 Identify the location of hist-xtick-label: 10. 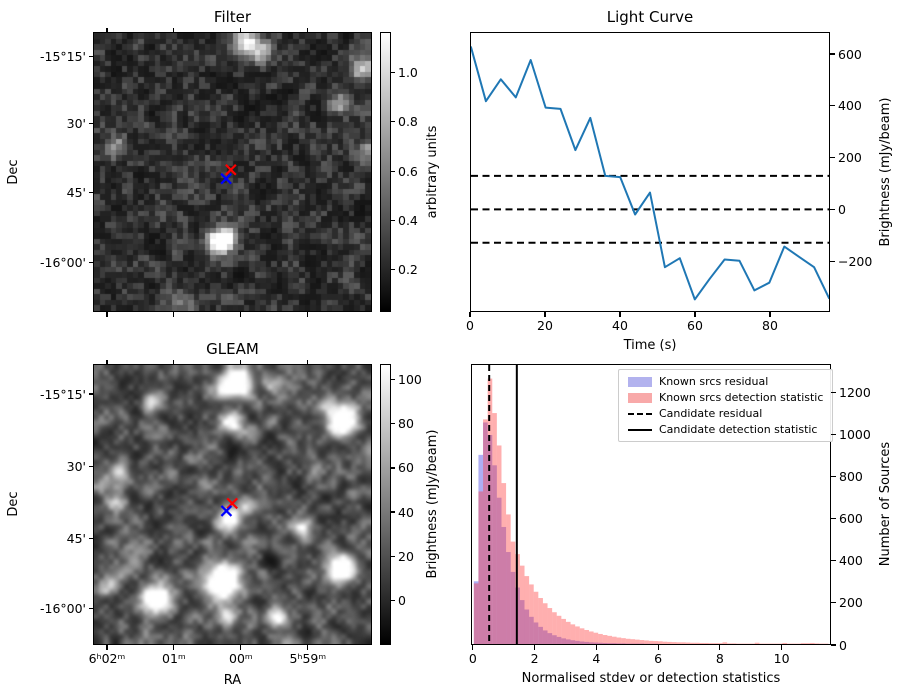
(781, 658).